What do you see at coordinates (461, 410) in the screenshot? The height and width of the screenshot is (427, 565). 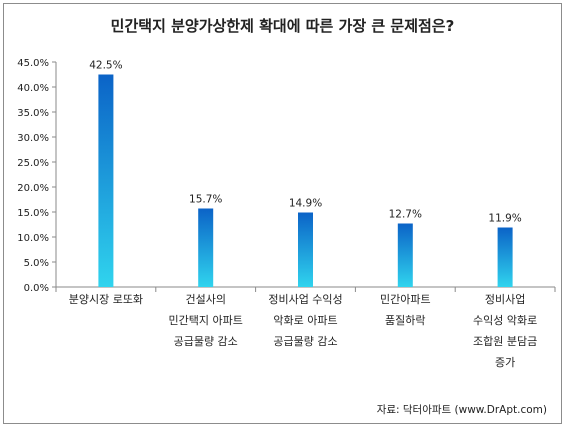 I see `source-note: 자료: 닥터아파트 (www.DrApt.com)` at bounding box center [461, 410].